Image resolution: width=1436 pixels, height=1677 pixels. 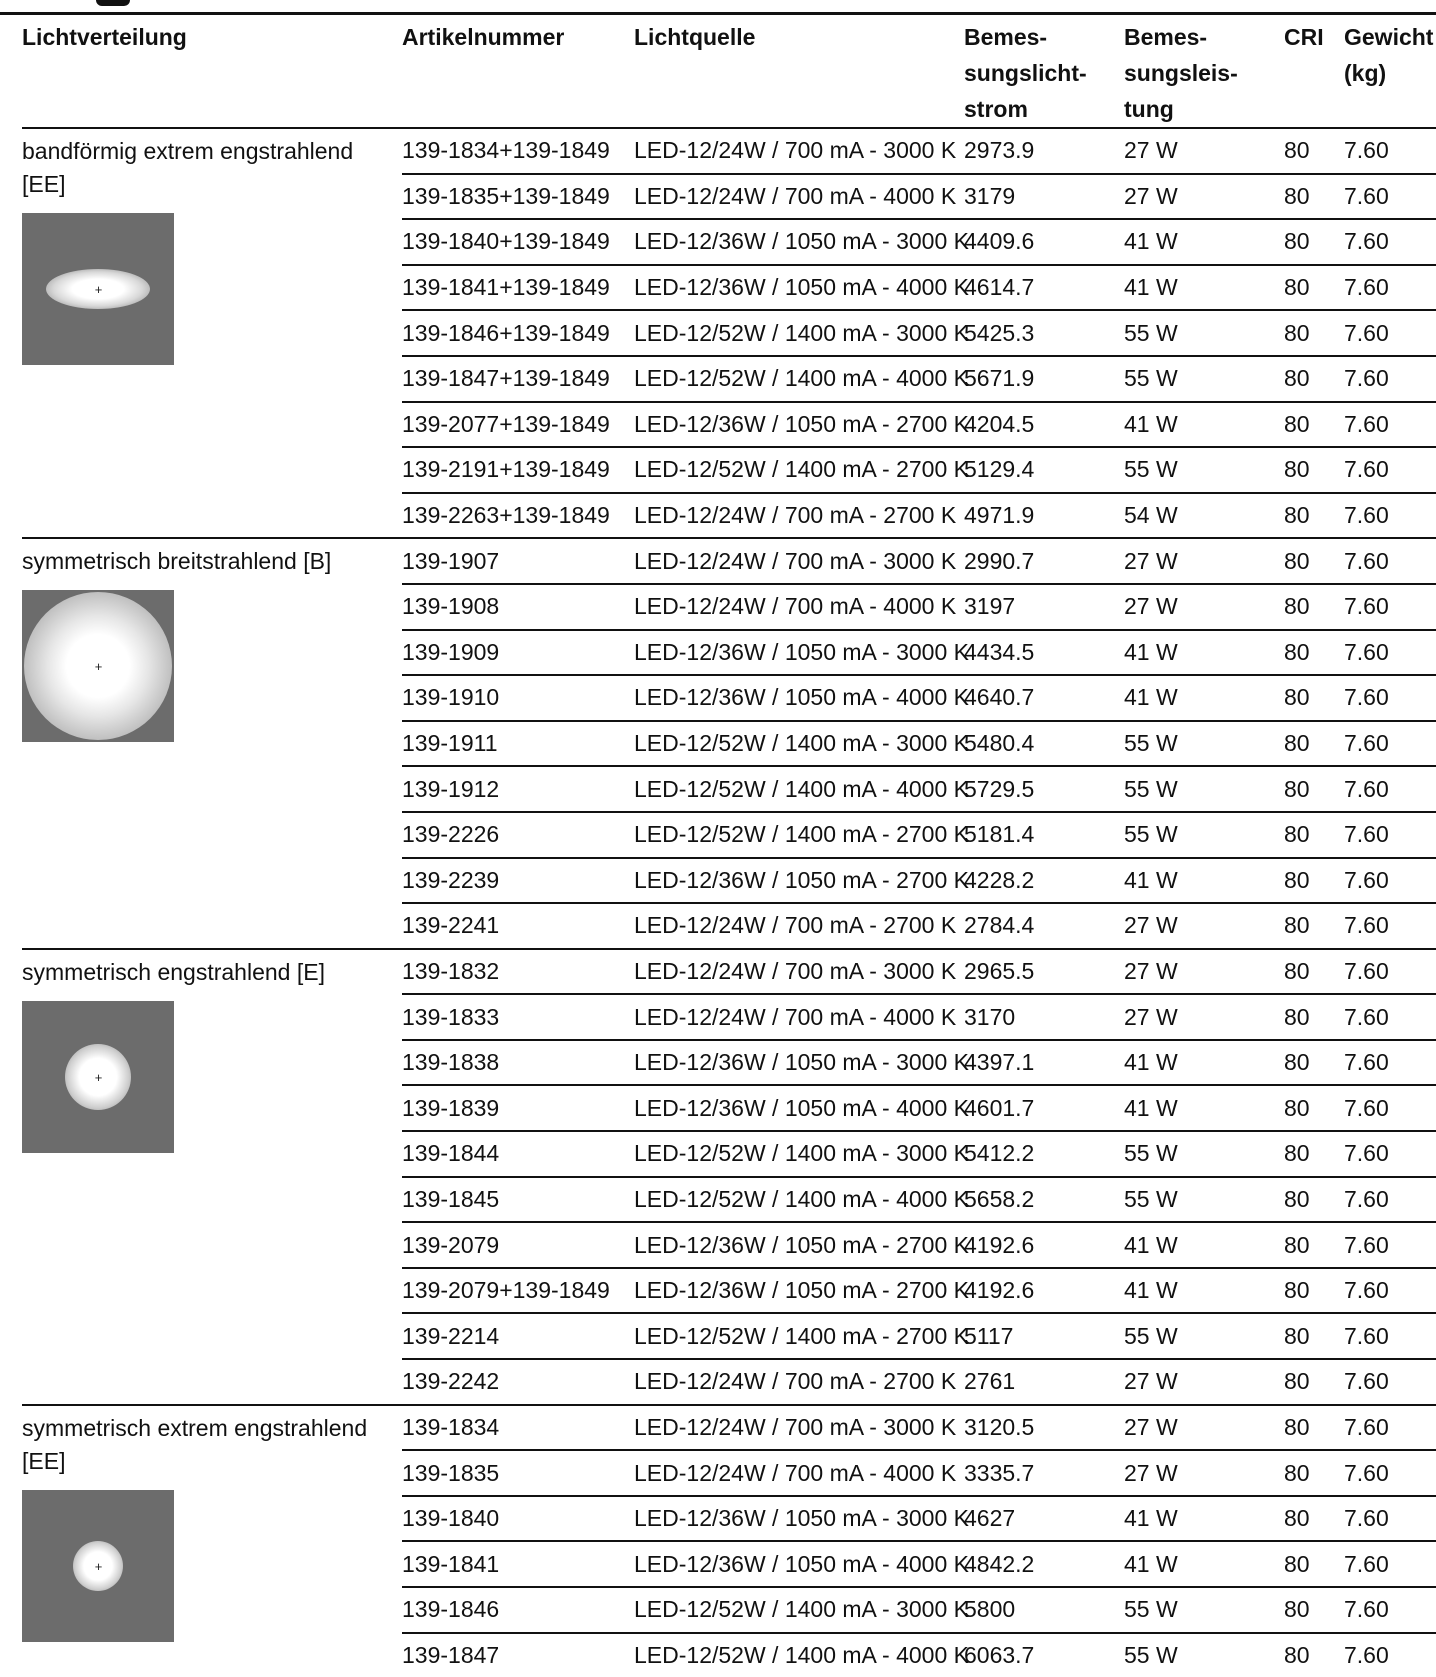 I want to click on cell-lichtstrom: 4614.7, so click(x=1044, y=287).